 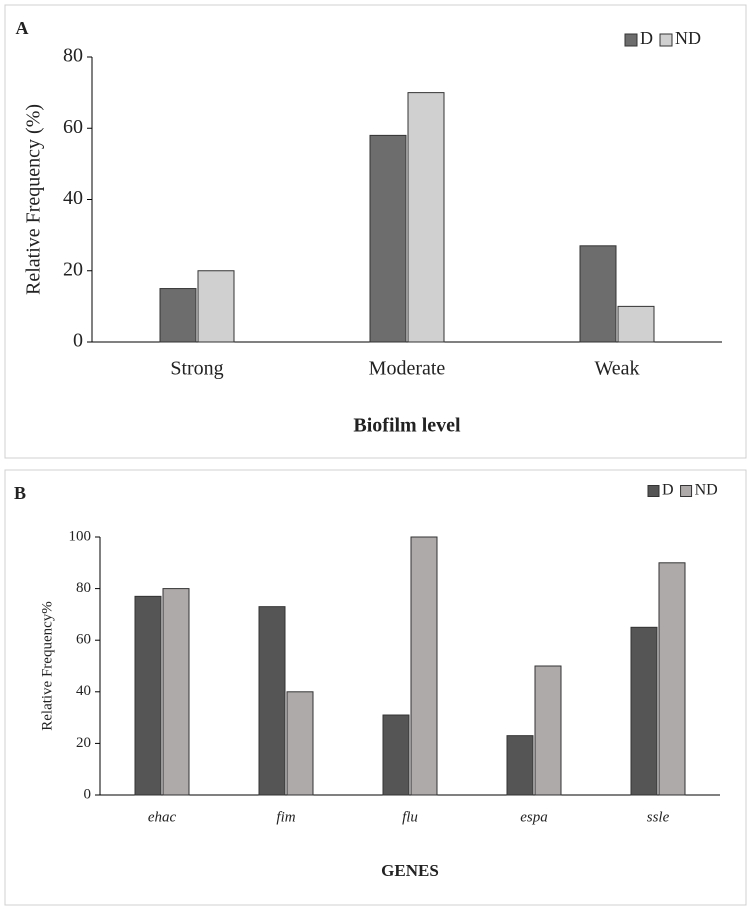 What do you see at coordinates (285, 817) in the screenshot?
I see `x-tick-label: fim` at bounding box center [285, 817].